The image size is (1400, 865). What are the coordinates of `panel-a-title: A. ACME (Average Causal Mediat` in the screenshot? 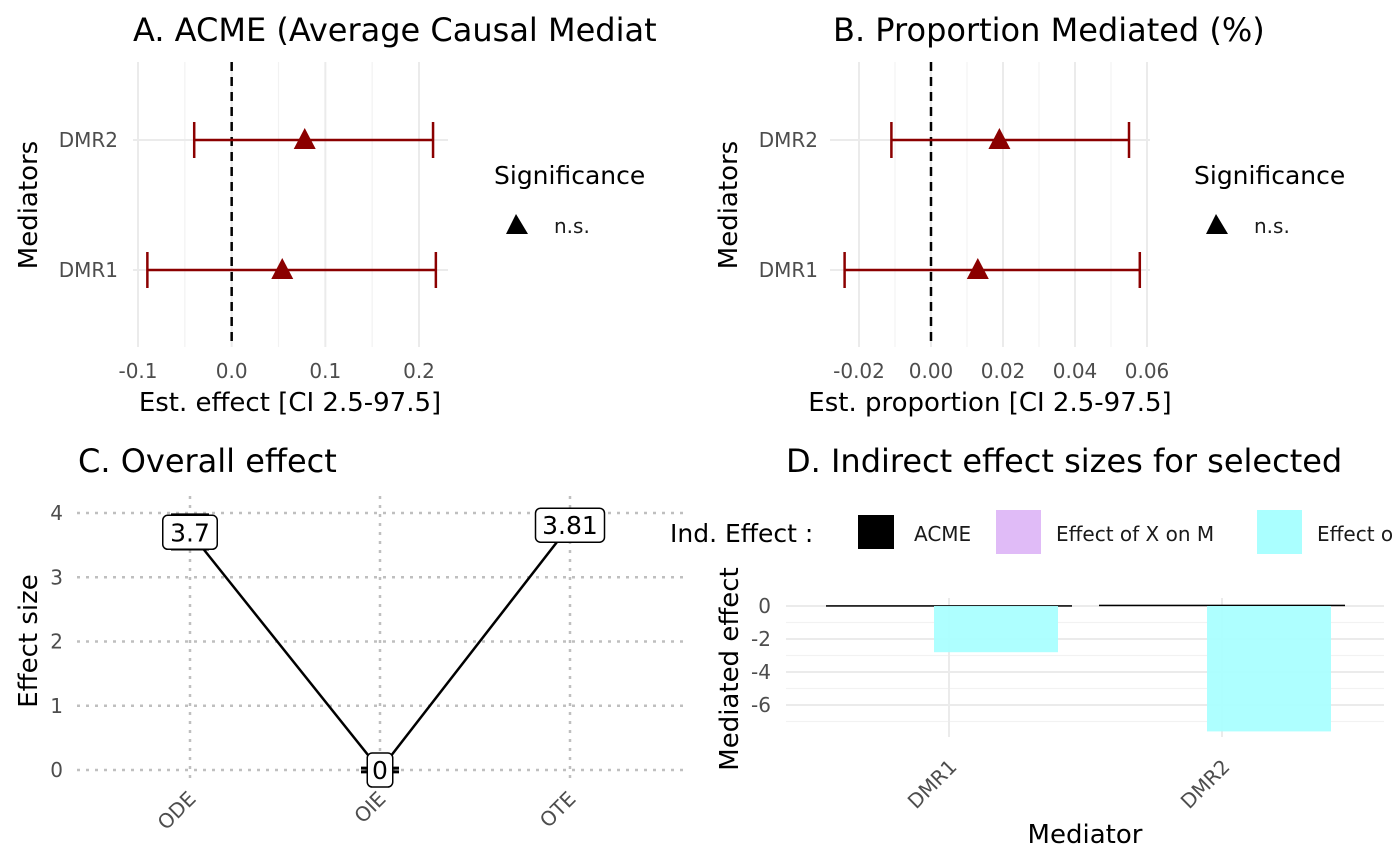 It's located at (395, 30).